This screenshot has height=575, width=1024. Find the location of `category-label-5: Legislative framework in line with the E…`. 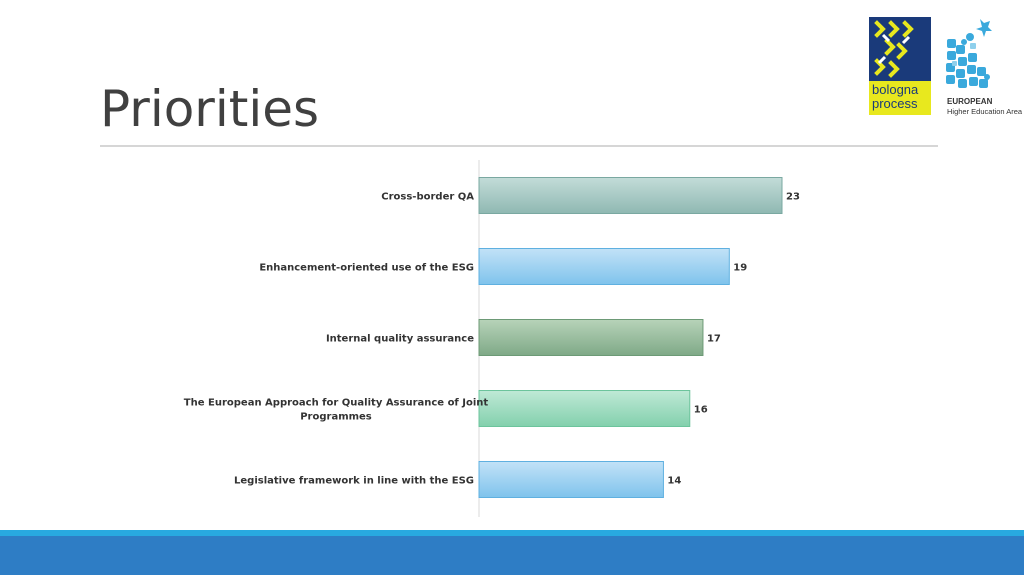

category-label-5: Legislative framework in line with the E… is located at coordinates (354, 481).